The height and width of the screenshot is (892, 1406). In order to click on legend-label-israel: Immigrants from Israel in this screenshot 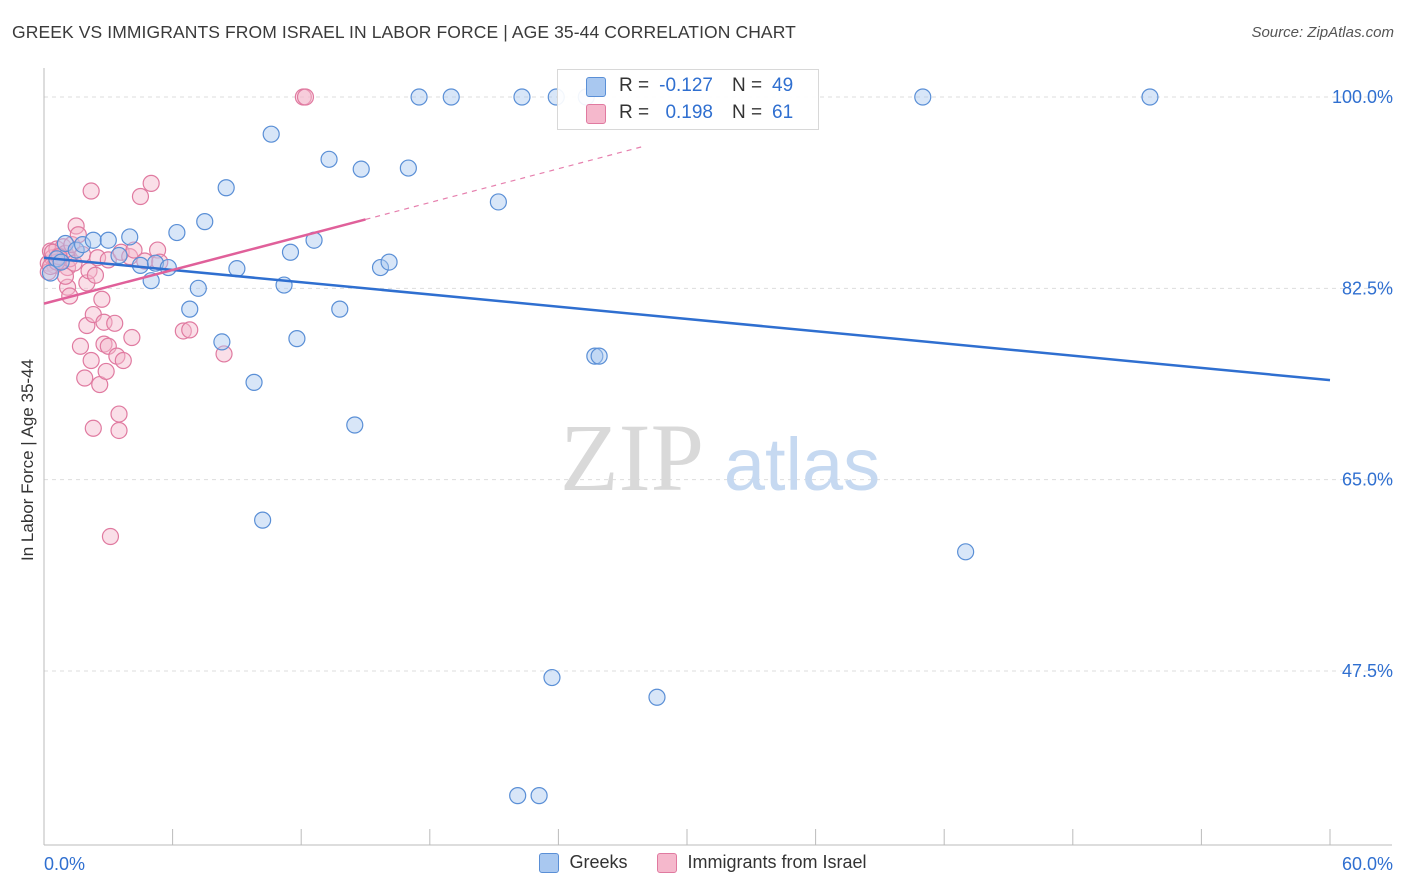, I will do `click(777, 862)`.